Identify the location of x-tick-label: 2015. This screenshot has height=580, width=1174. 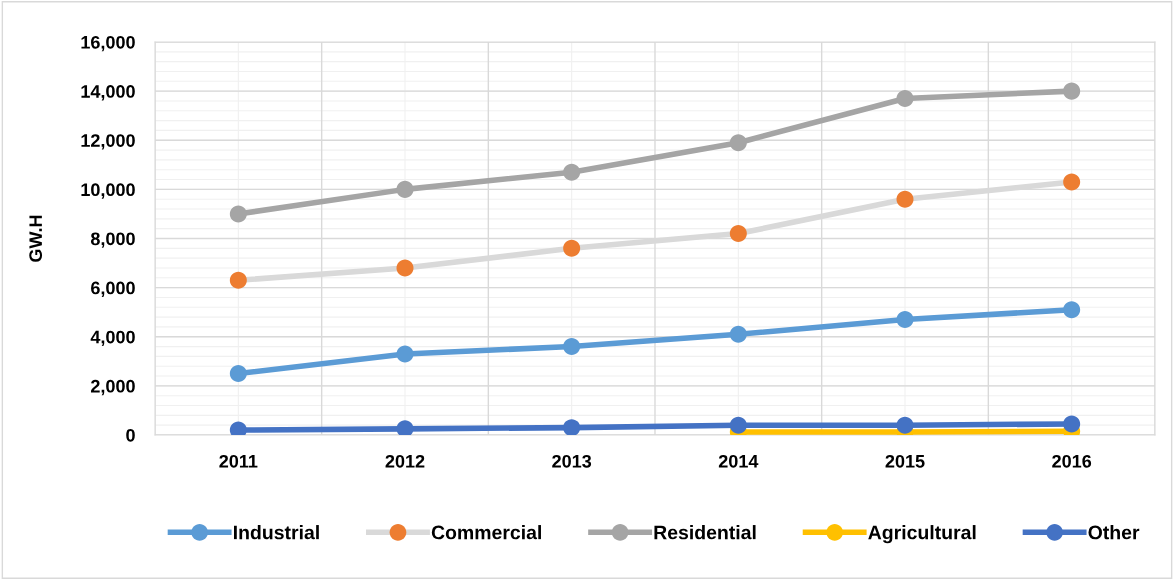
(905, 461).